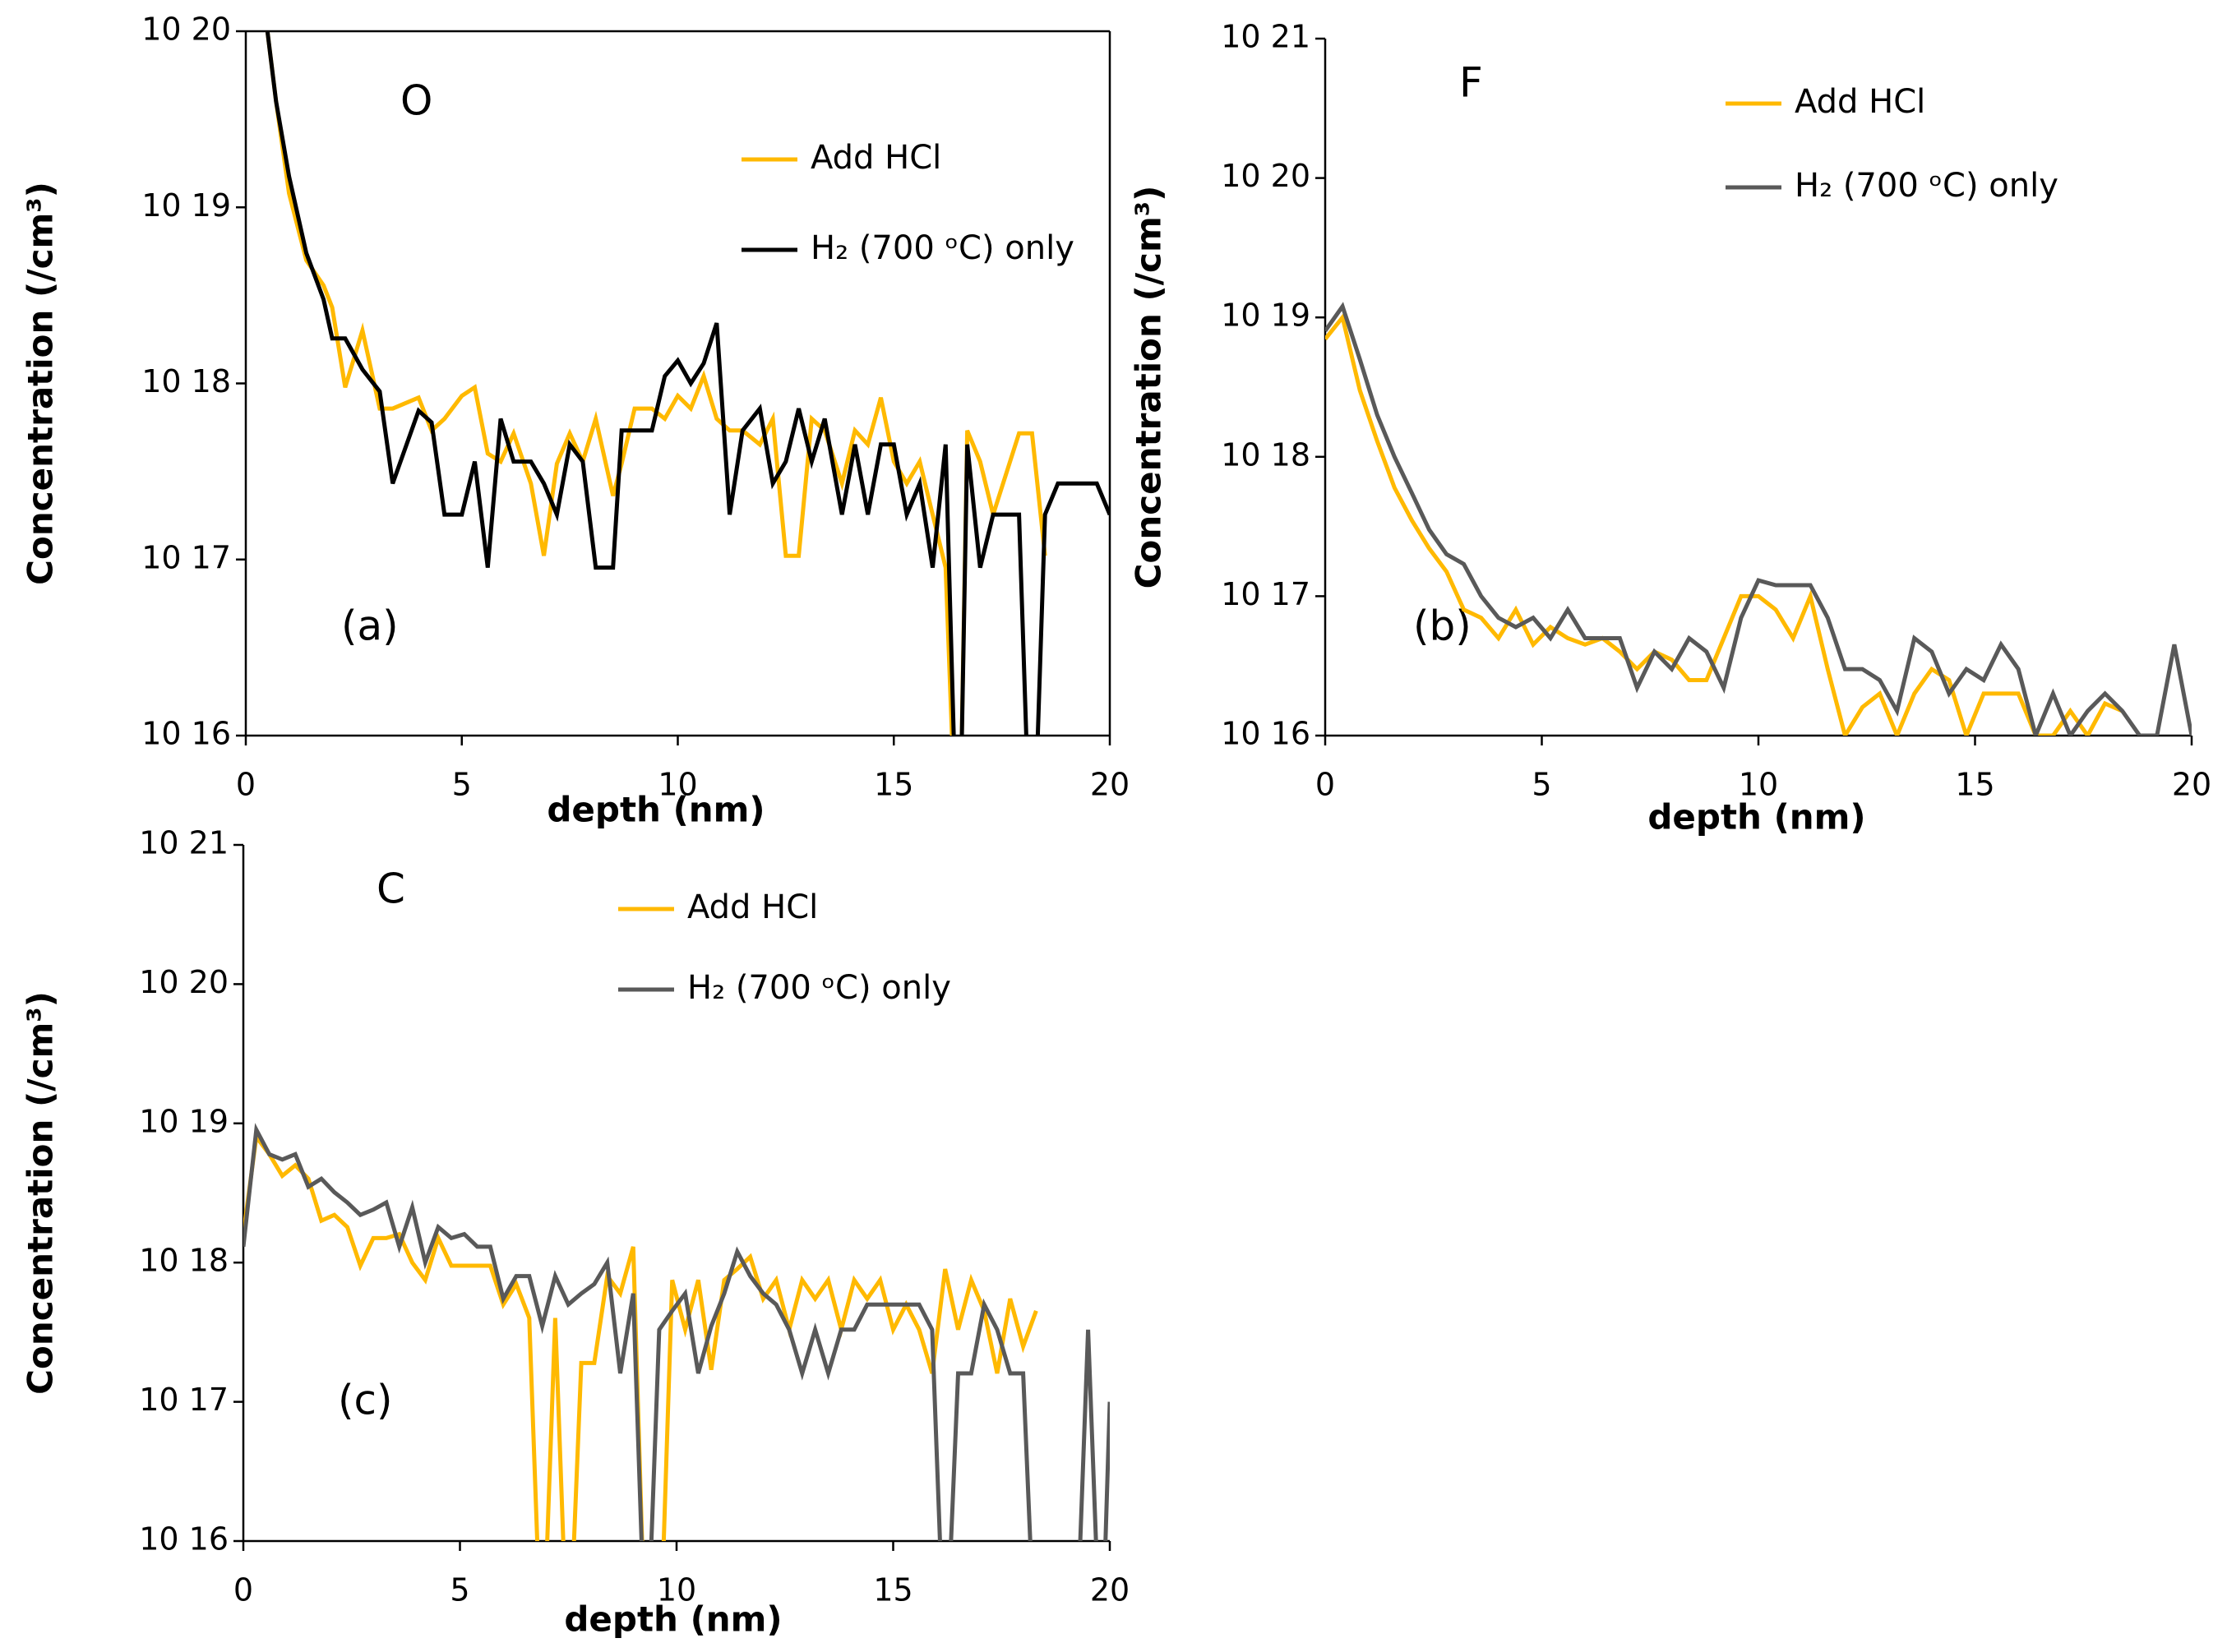  What do you see at coordinates (370, 626) in the screenshot?
I see `annotation: (a)` at bounding box center [370, 626].